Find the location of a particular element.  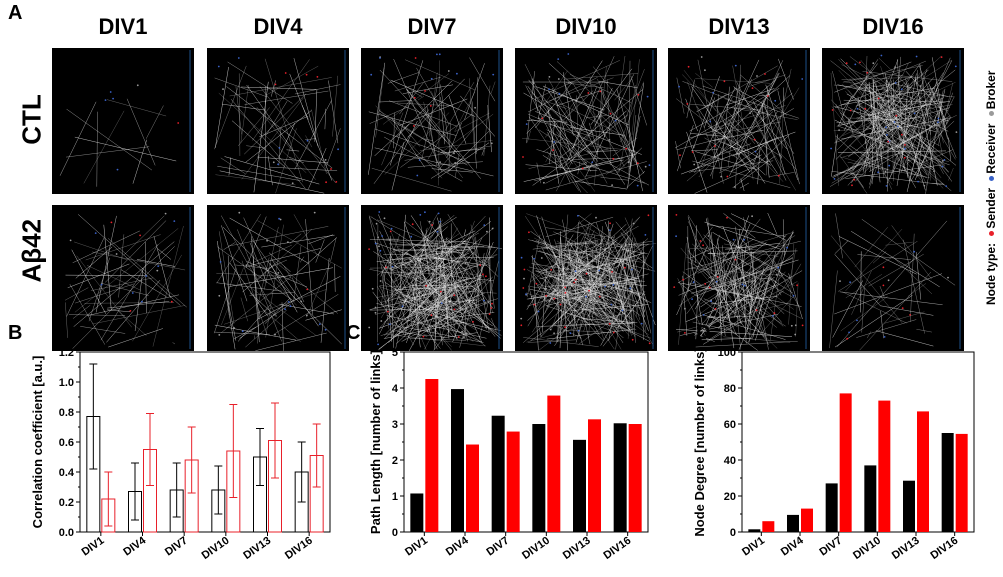

y-tick-label: 0.0 is located at coordinates (66, 533).